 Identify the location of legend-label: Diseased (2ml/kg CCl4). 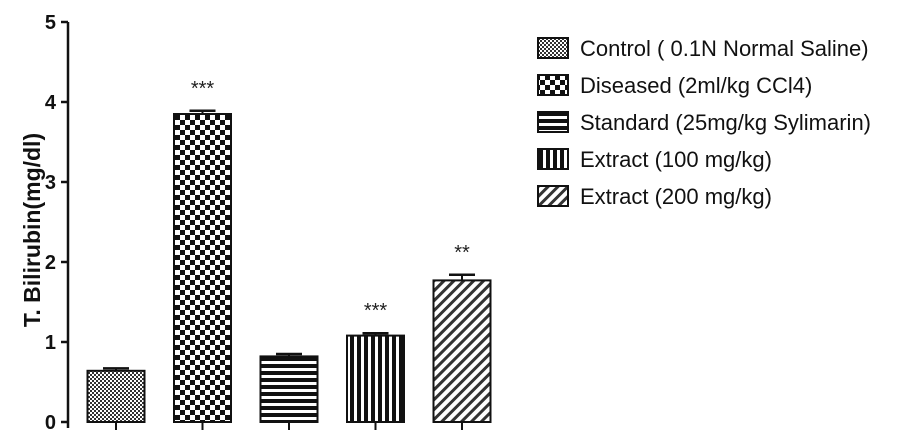
(696, 85).